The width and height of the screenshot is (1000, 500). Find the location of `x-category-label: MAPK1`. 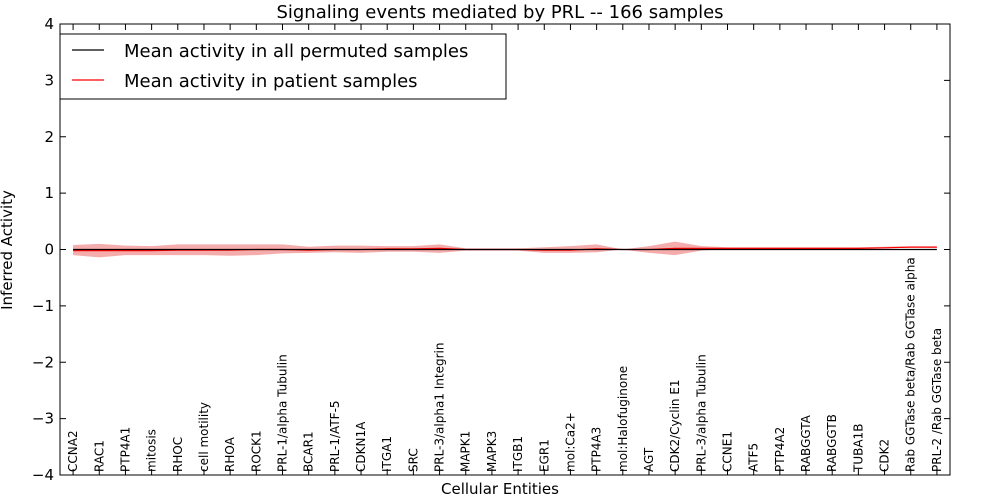

x-category-label: MAPK1 is located at coordinates (466, 451).